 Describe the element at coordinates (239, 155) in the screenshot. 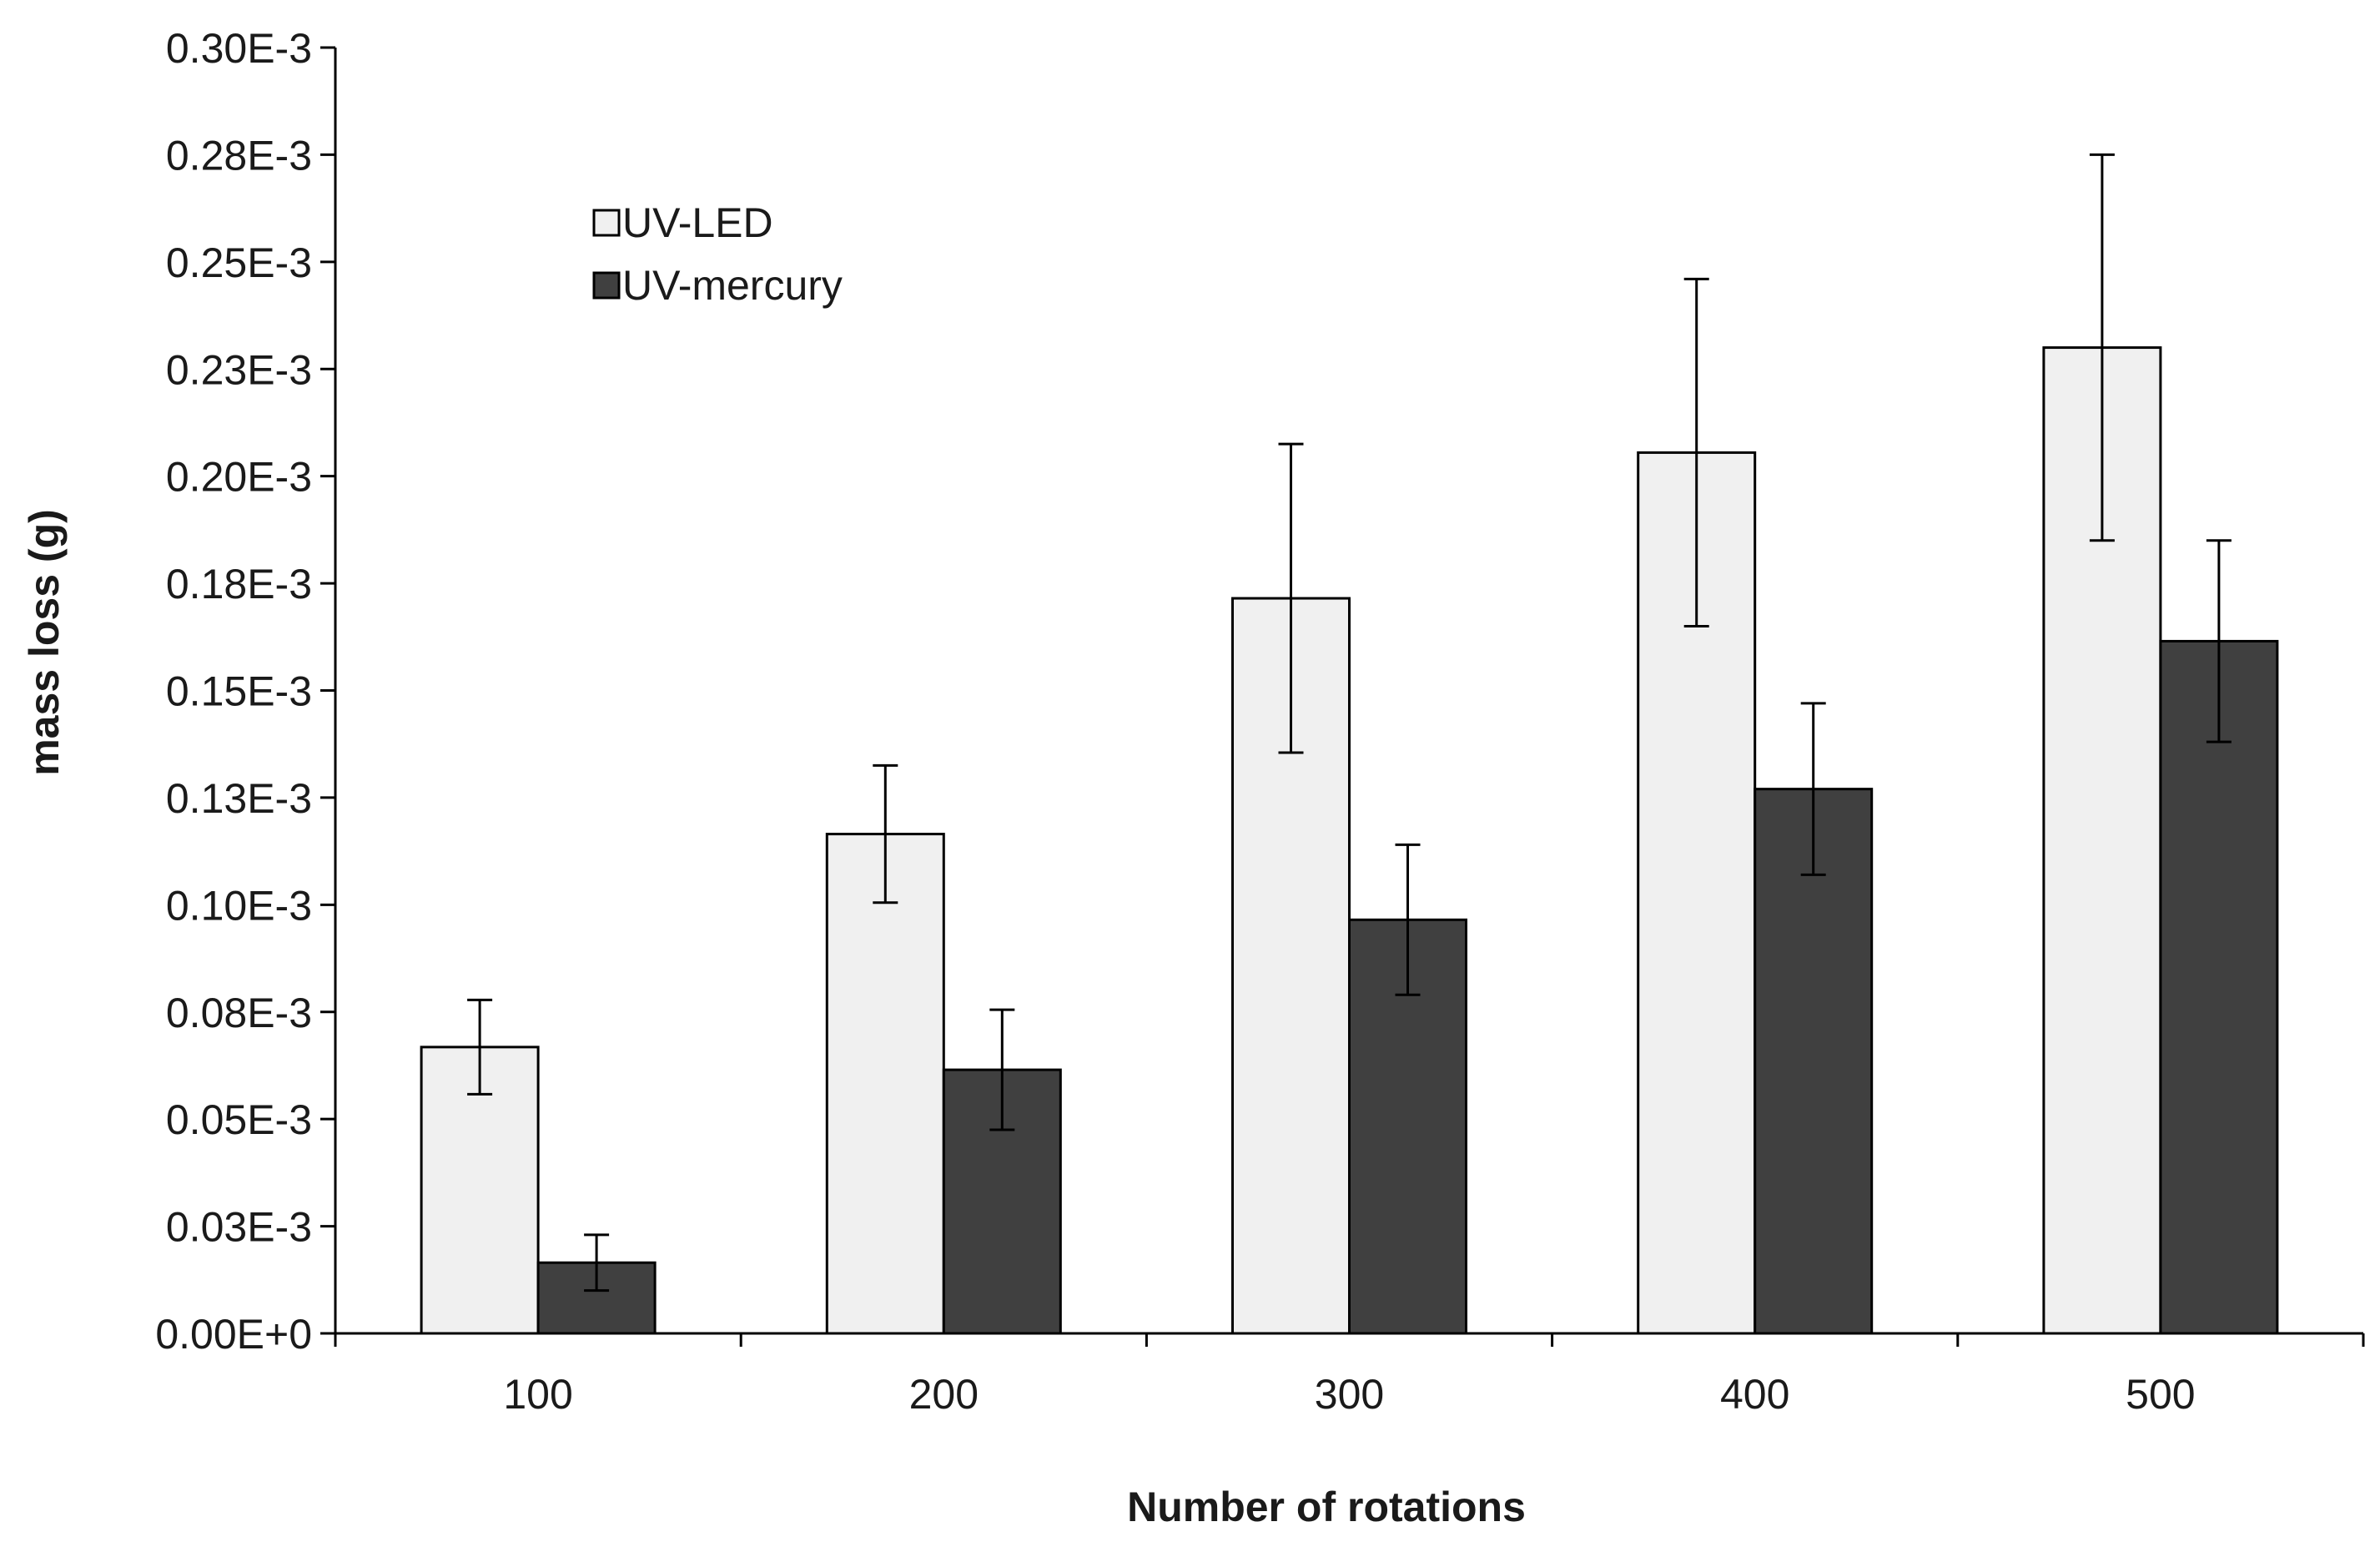

I see `y-tick-label: 0.28E-3` at that location.